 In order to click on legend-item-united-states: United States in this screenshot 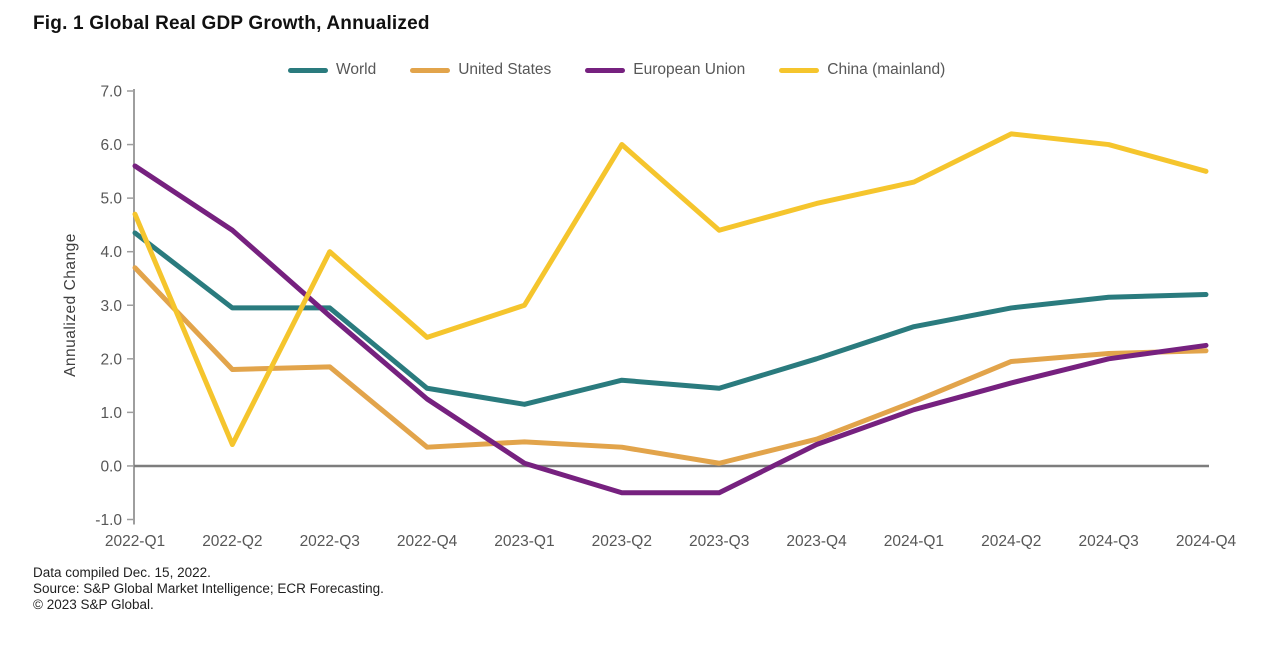, I will do `click(480, 70)`.